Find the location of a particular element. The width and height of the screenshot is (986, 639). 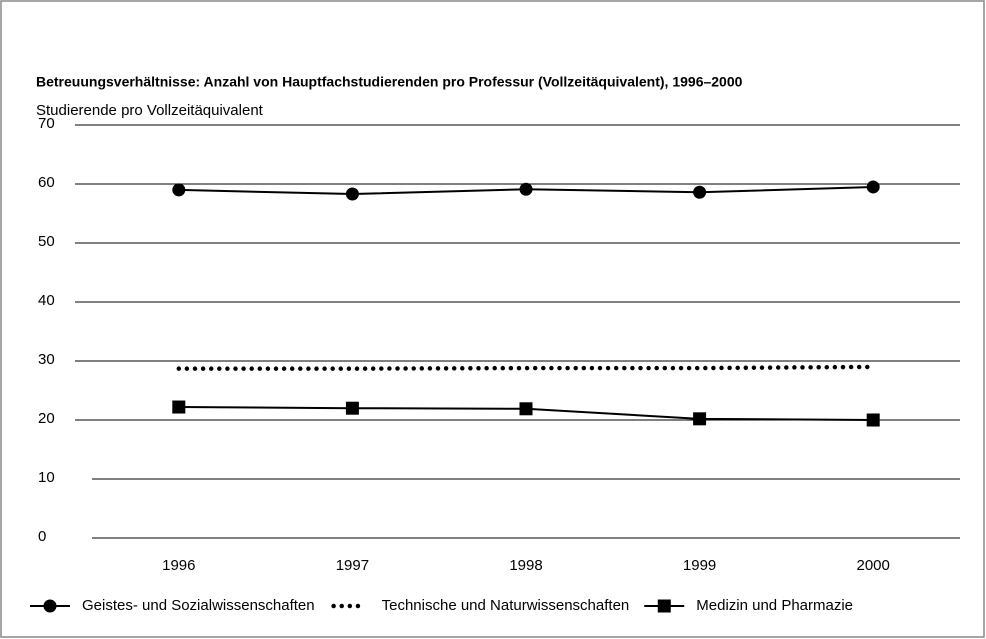

y-tick-label: 10 is located at coordinates (46, 477).